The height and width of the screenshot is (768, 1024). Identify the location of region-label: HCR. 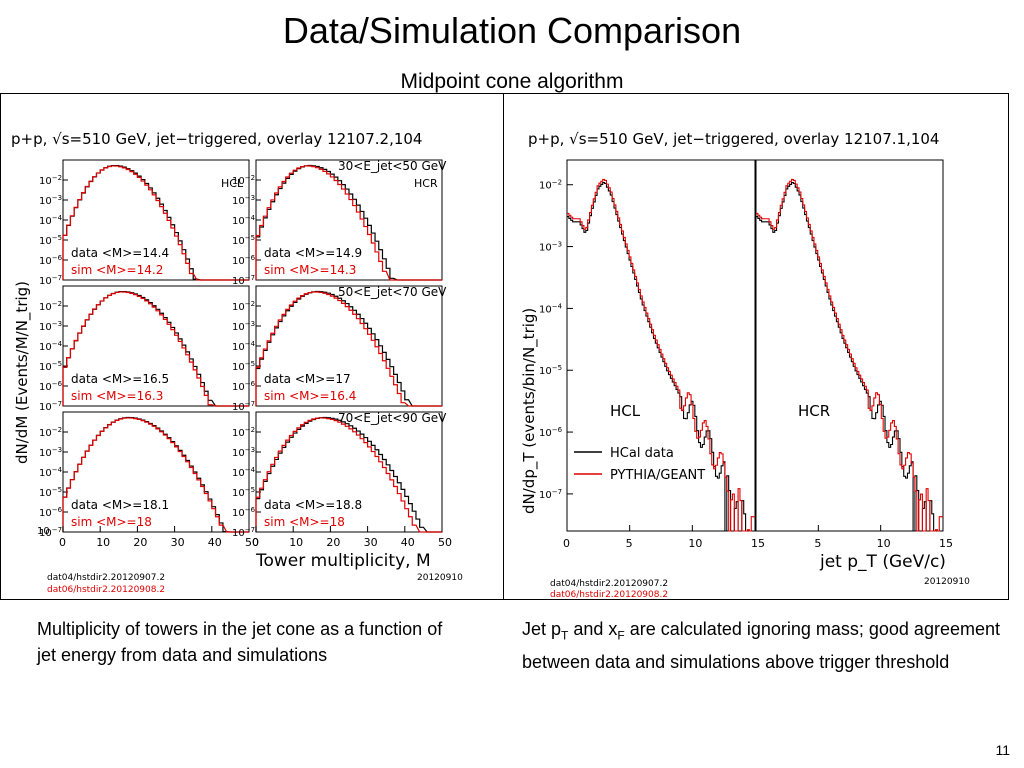
(426, 183).